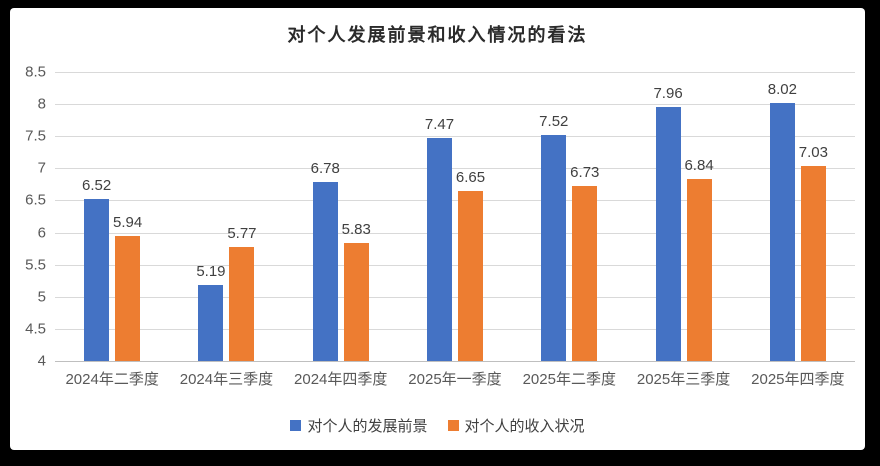 The width and height of the screenshot is (880, 466). What do you see at coordinates (367, 426) in the screenshot?
I see `legend-series-label: 对个人的发展前景` at bounding box center [367, 426].